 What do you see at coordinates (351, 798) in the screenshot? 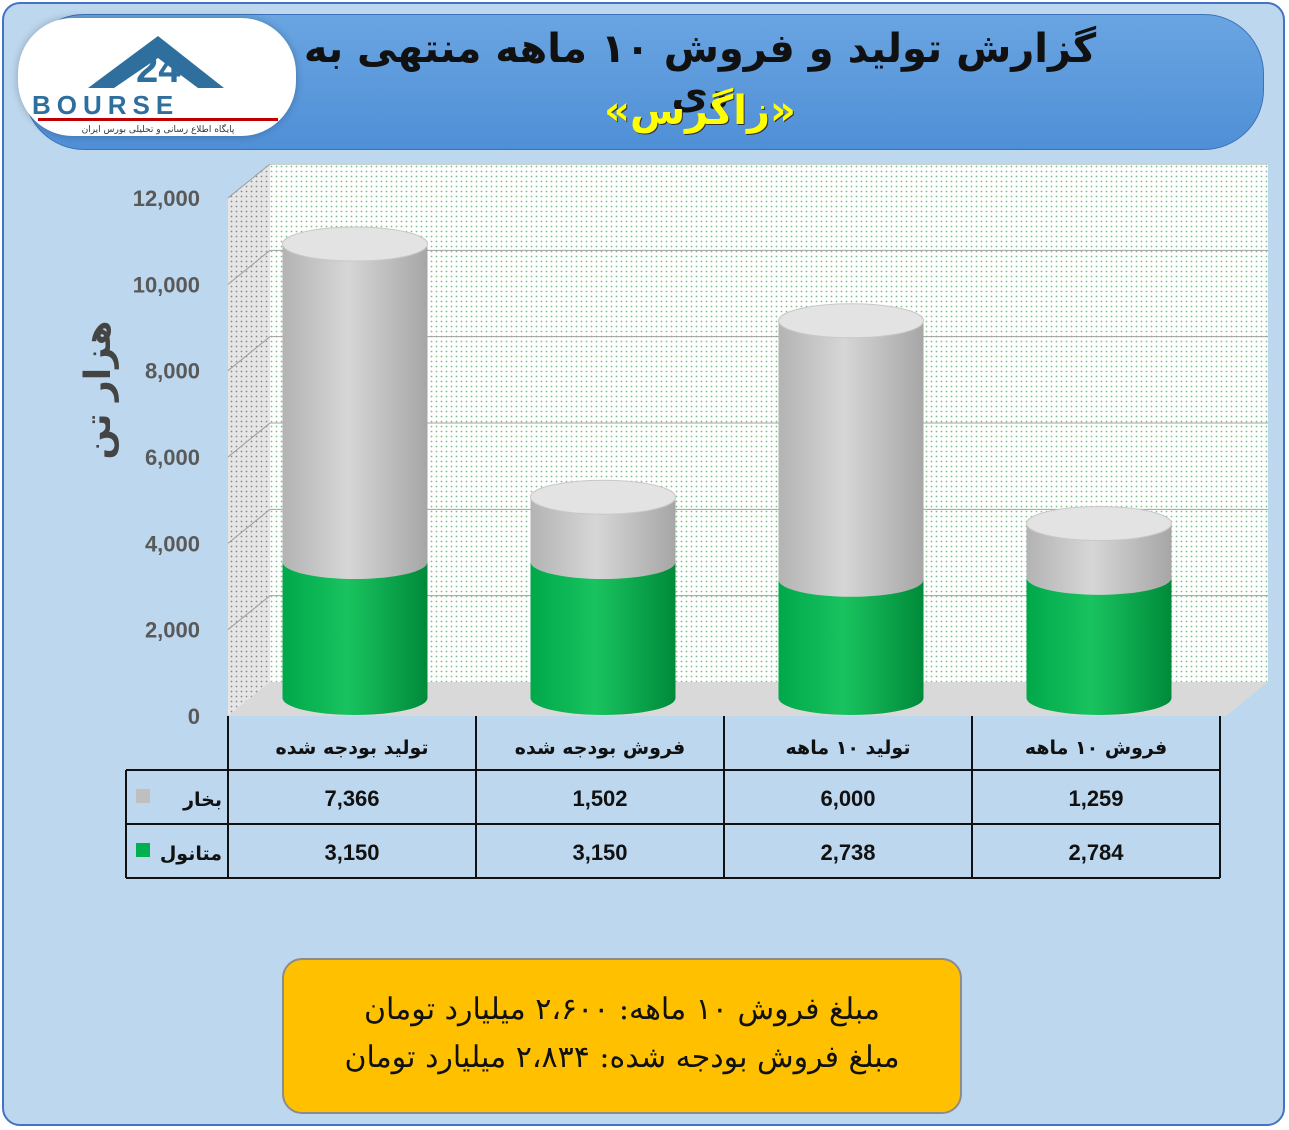
I see `table-cell-value: 7,366` at bounding box center [351, 798].